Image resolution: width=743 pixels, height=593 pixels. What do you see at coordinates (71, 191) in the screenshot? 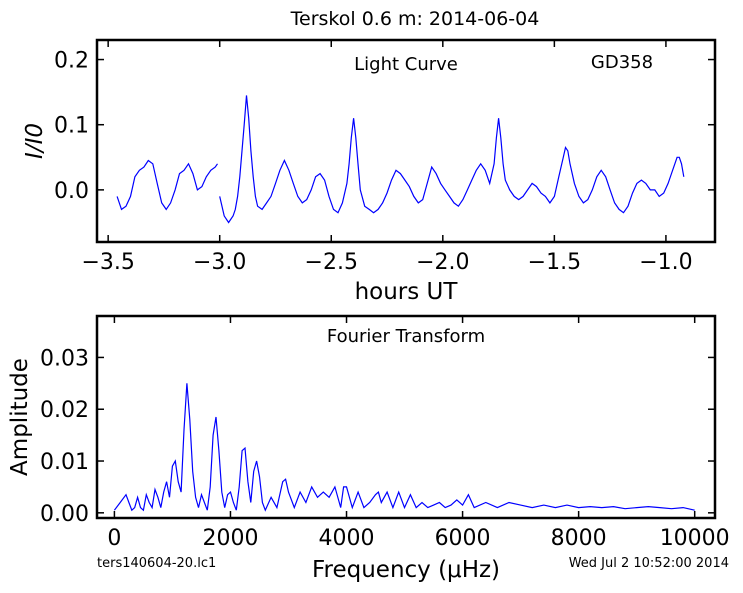
I see `light-curve-y-tick-label: 0.0` at bounding box center [71, 191].